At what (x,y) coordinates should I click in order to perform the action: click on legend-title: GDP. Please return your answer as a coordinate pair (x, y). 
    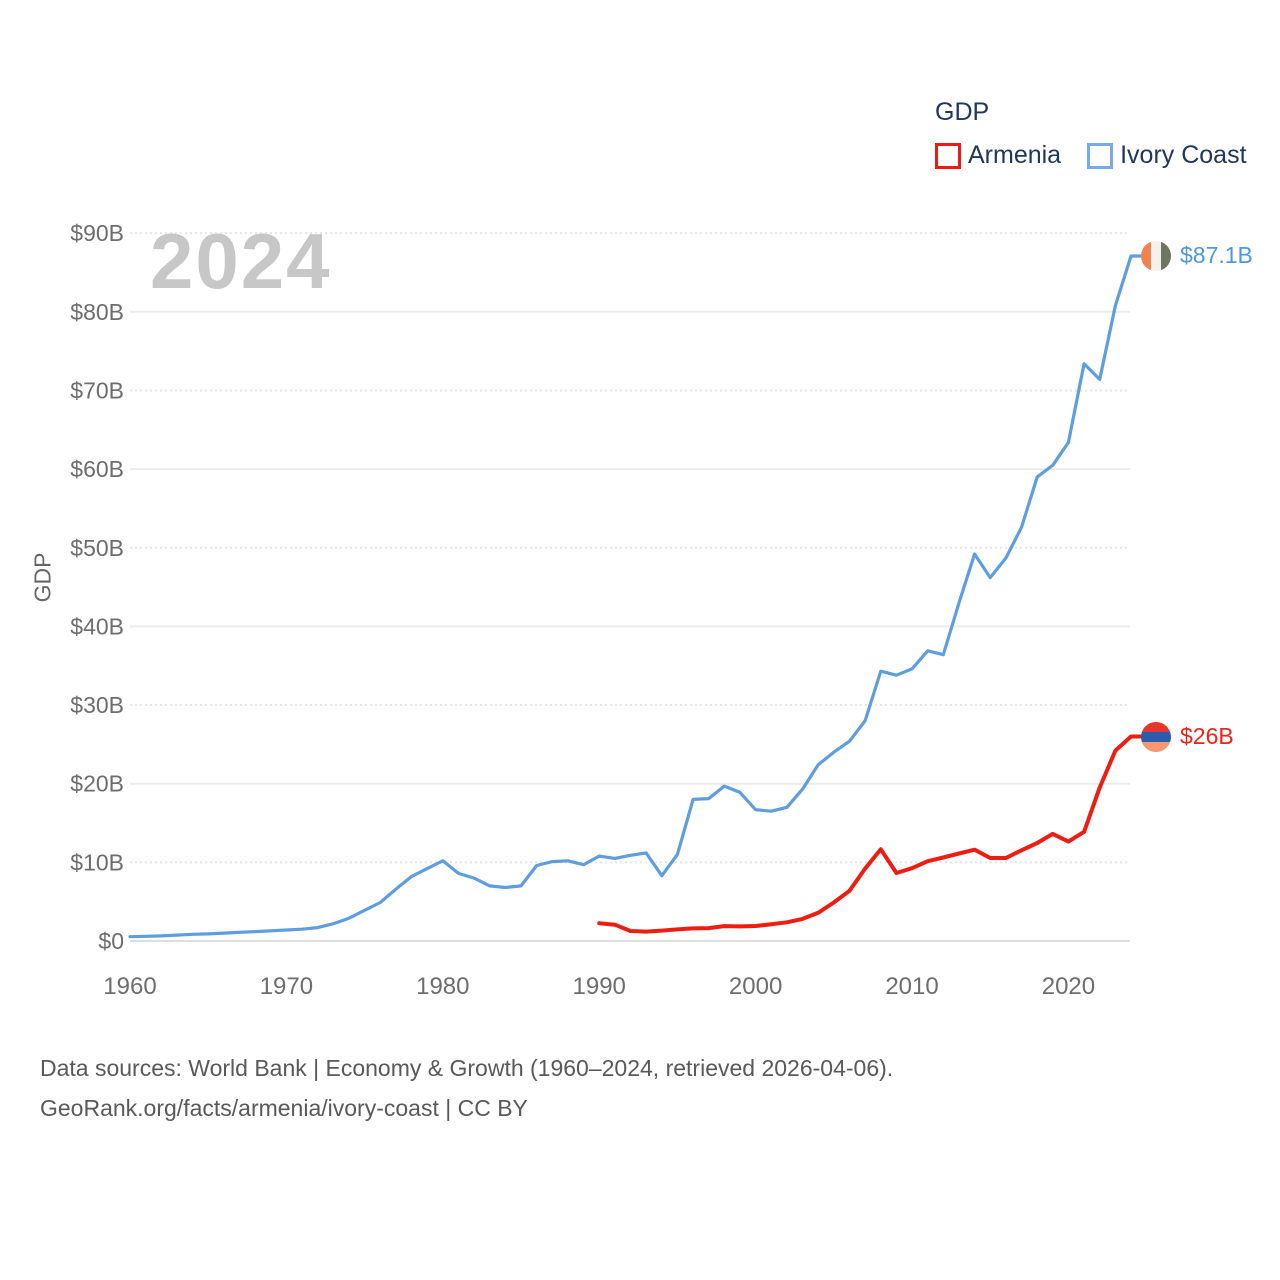
    Looking at the image, I should click on (962, 112).